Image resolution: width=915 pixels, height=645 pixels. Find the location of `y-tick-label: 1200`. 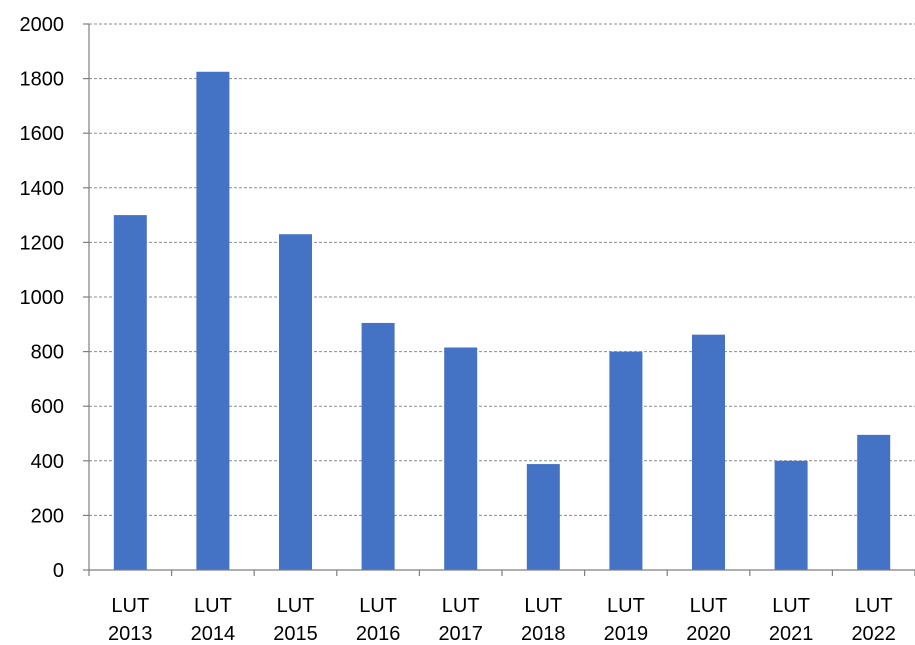

y-tick-label: 1200 is located at coordinates (42, 243).